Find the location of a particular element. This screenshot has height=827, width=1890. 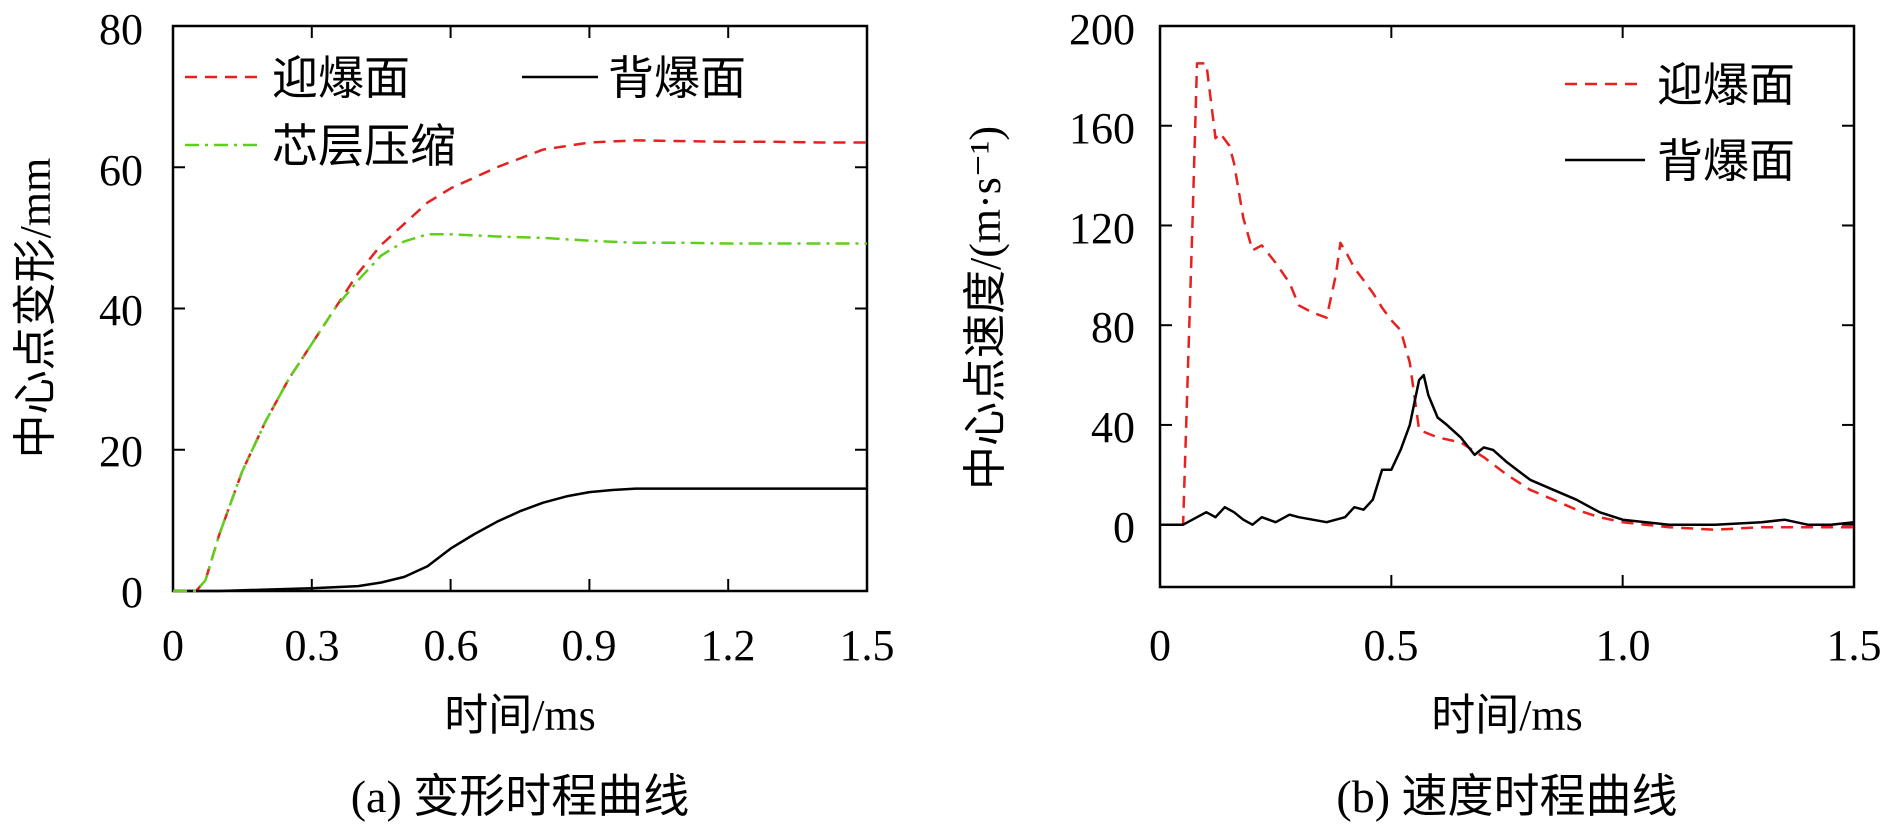

y-tick-label: 120 is located at coordinates (1102, 228).